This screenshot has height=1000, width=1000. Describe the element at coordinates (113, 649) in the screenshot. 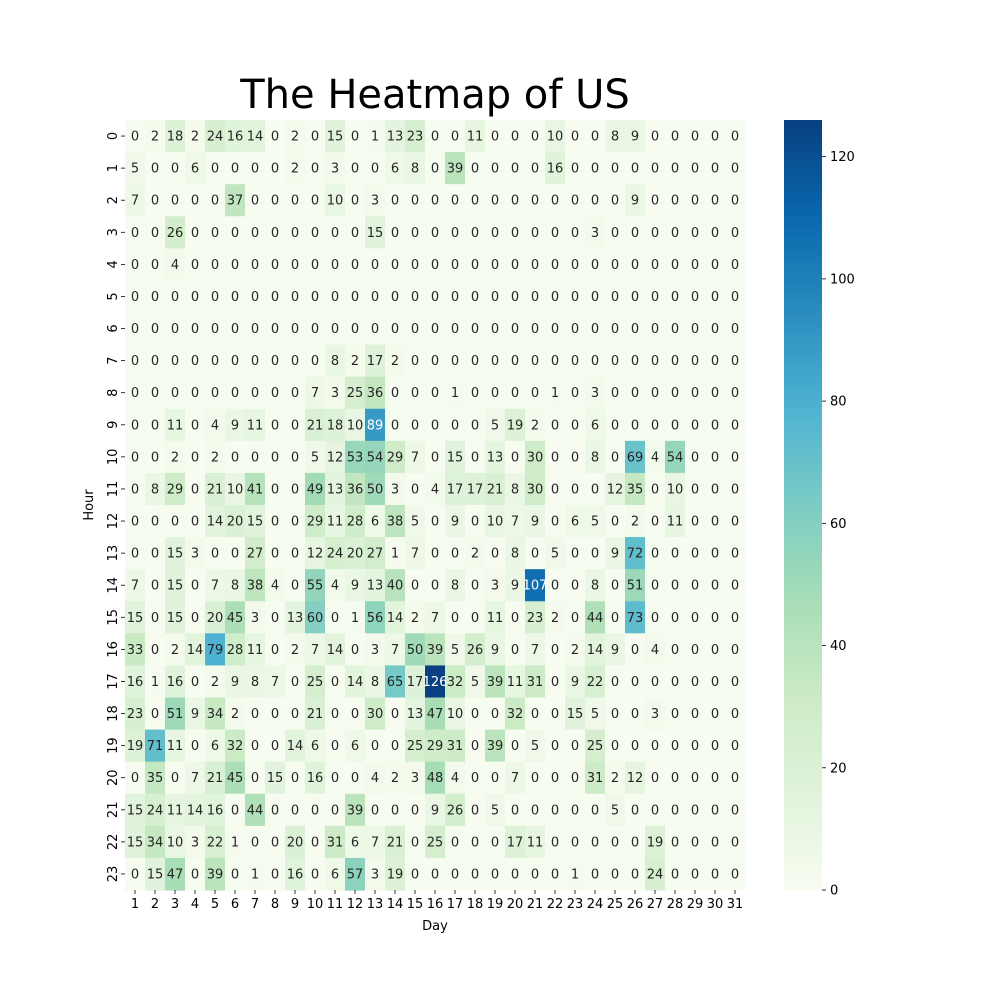

I see `y-tick-label: 16` at that location.